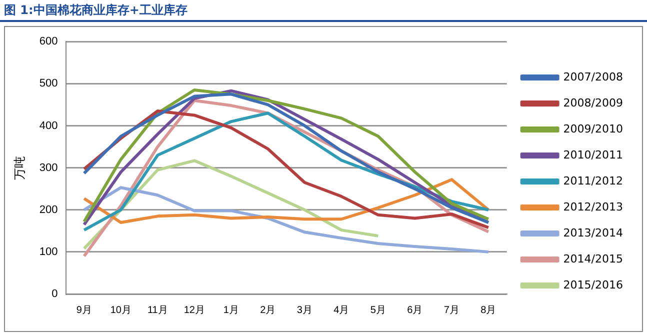 The width and height of the screenshot is (647, 334). I want to click on x-tick-label: 10月, so click(121, 310).